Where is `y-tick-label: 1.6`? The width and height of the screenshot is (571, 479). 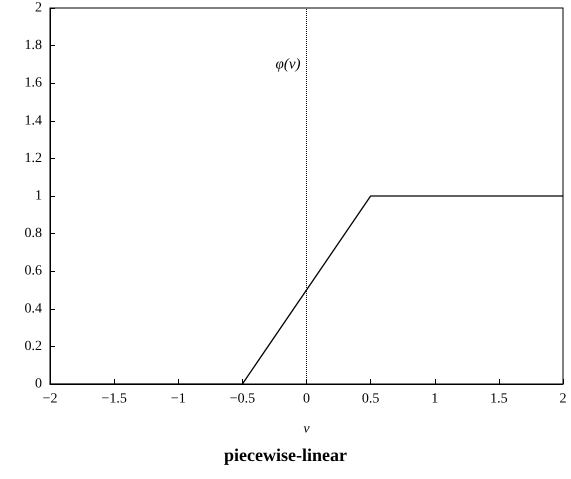
y-tick-label: 1.6 is located at coordinates (33, 83).